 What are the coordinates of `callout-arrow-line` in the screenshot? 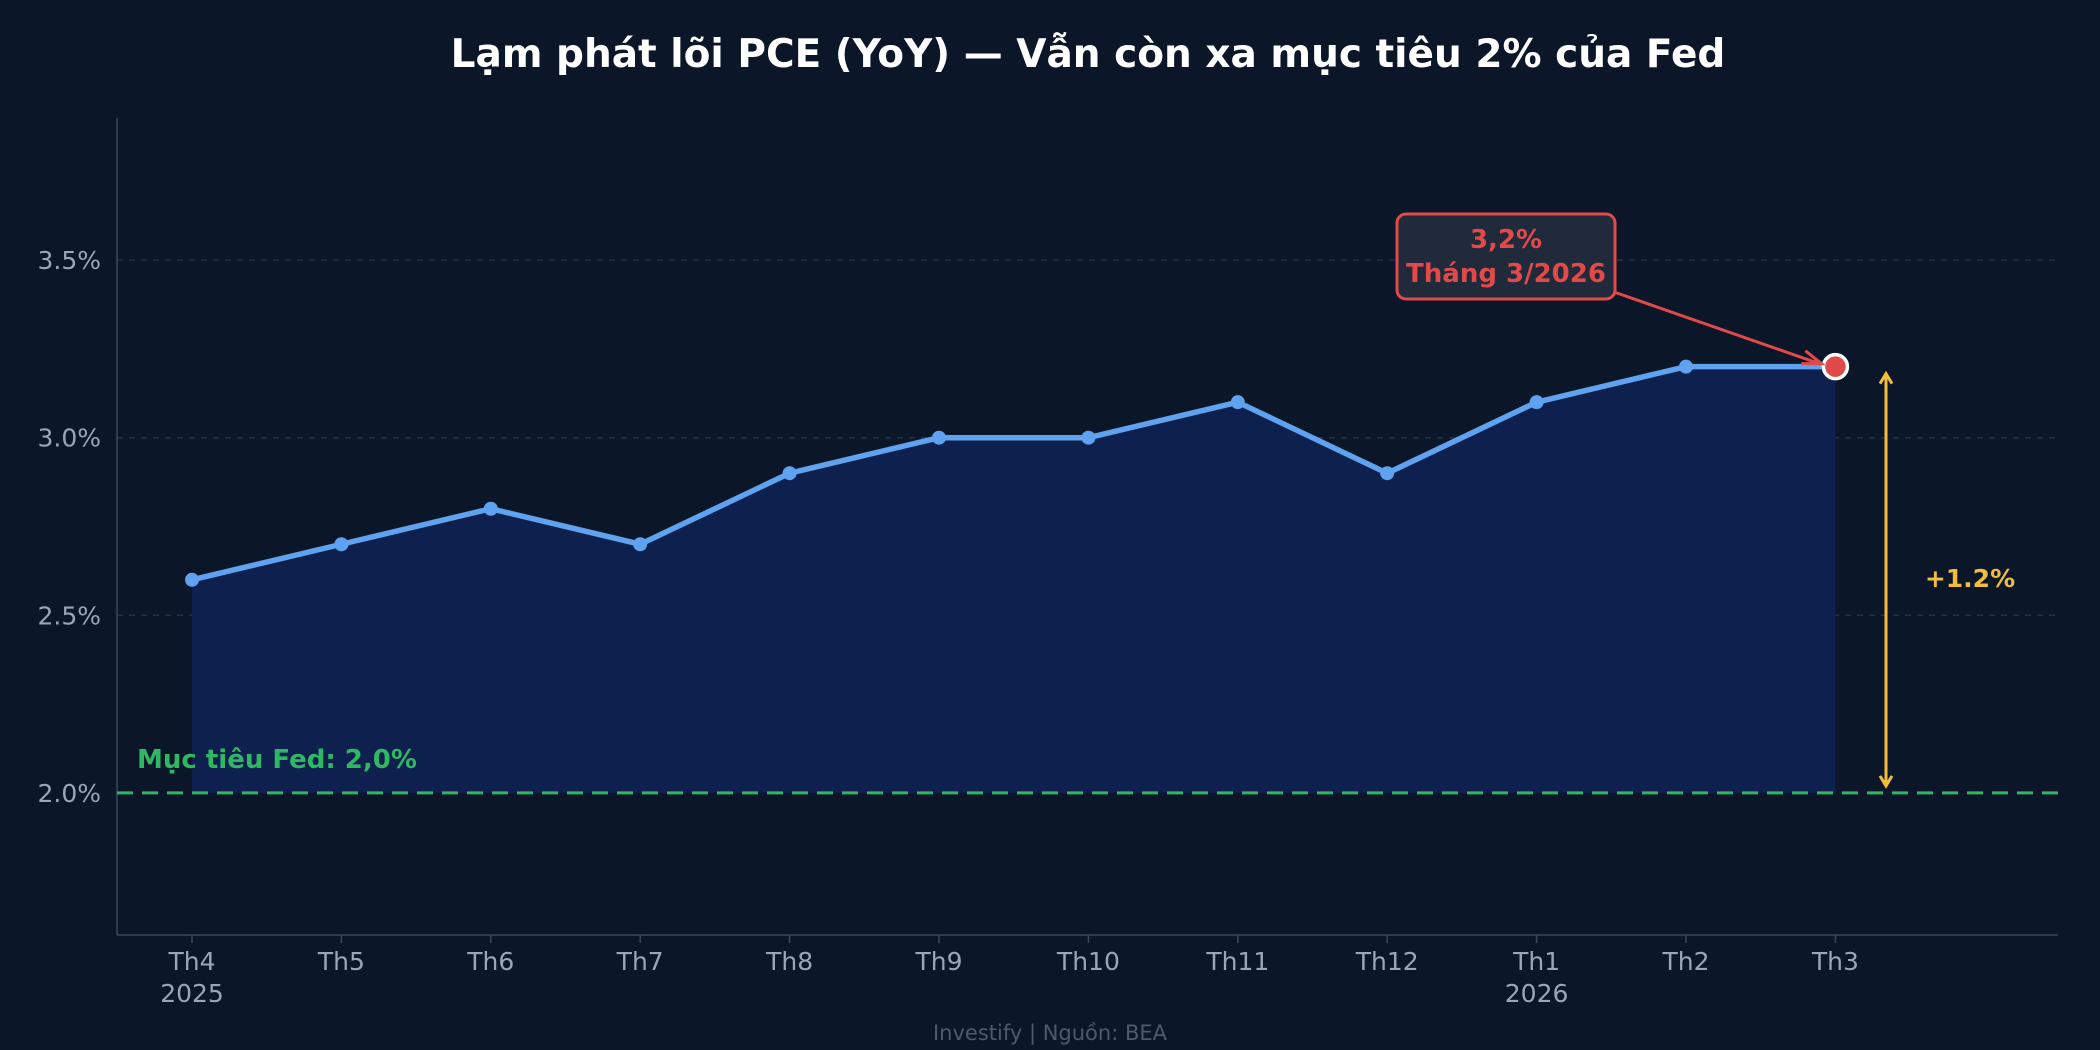 It's located at (1716, 328).